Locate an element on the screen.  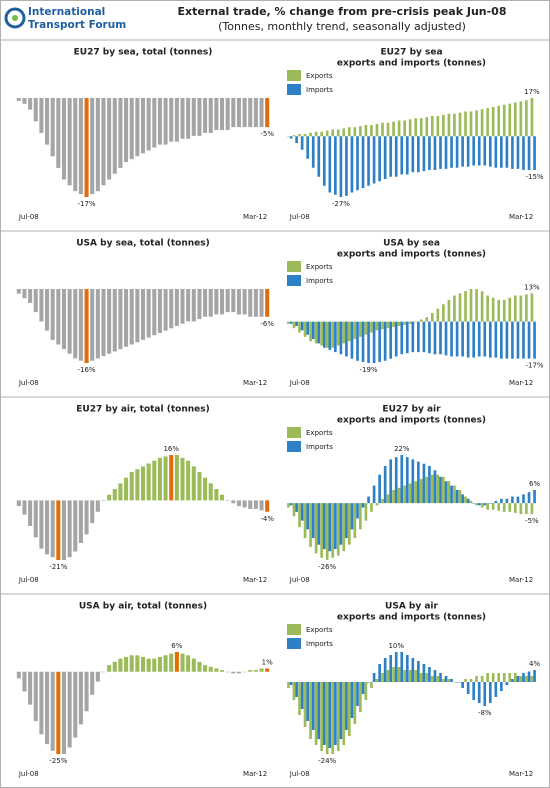
legend-label: Exports is located at coordinates (319, 630).